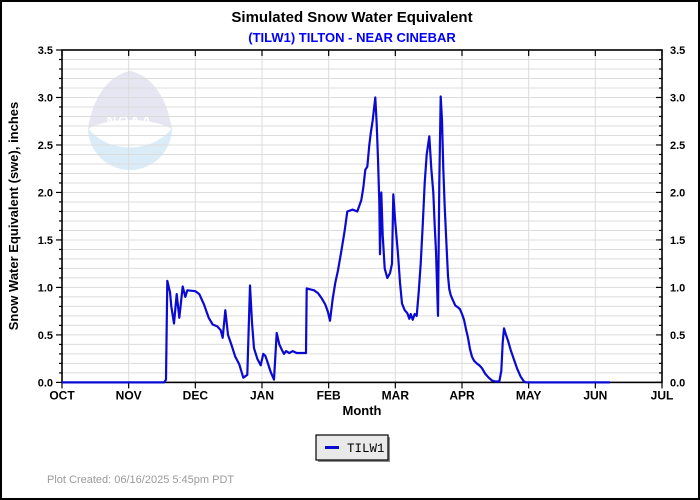 The image size is (700, 500). What do you see at coordinates (45, 241) in the screenshot?
I see `y-tick-label-left: 1.5` at bounding box center [45, 241].